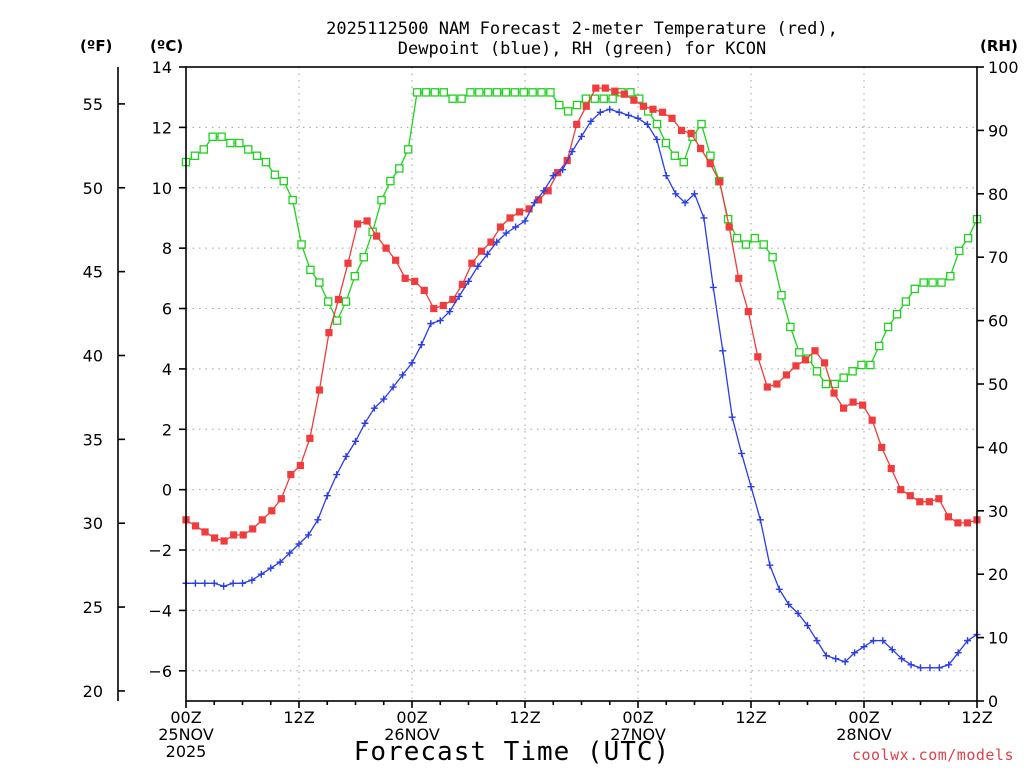 The width and height of the screenshot is (1024, 768). Describe the element at coordinates (998, 447) in the screenshot. I see `rh-tick-label: 40` at that location.